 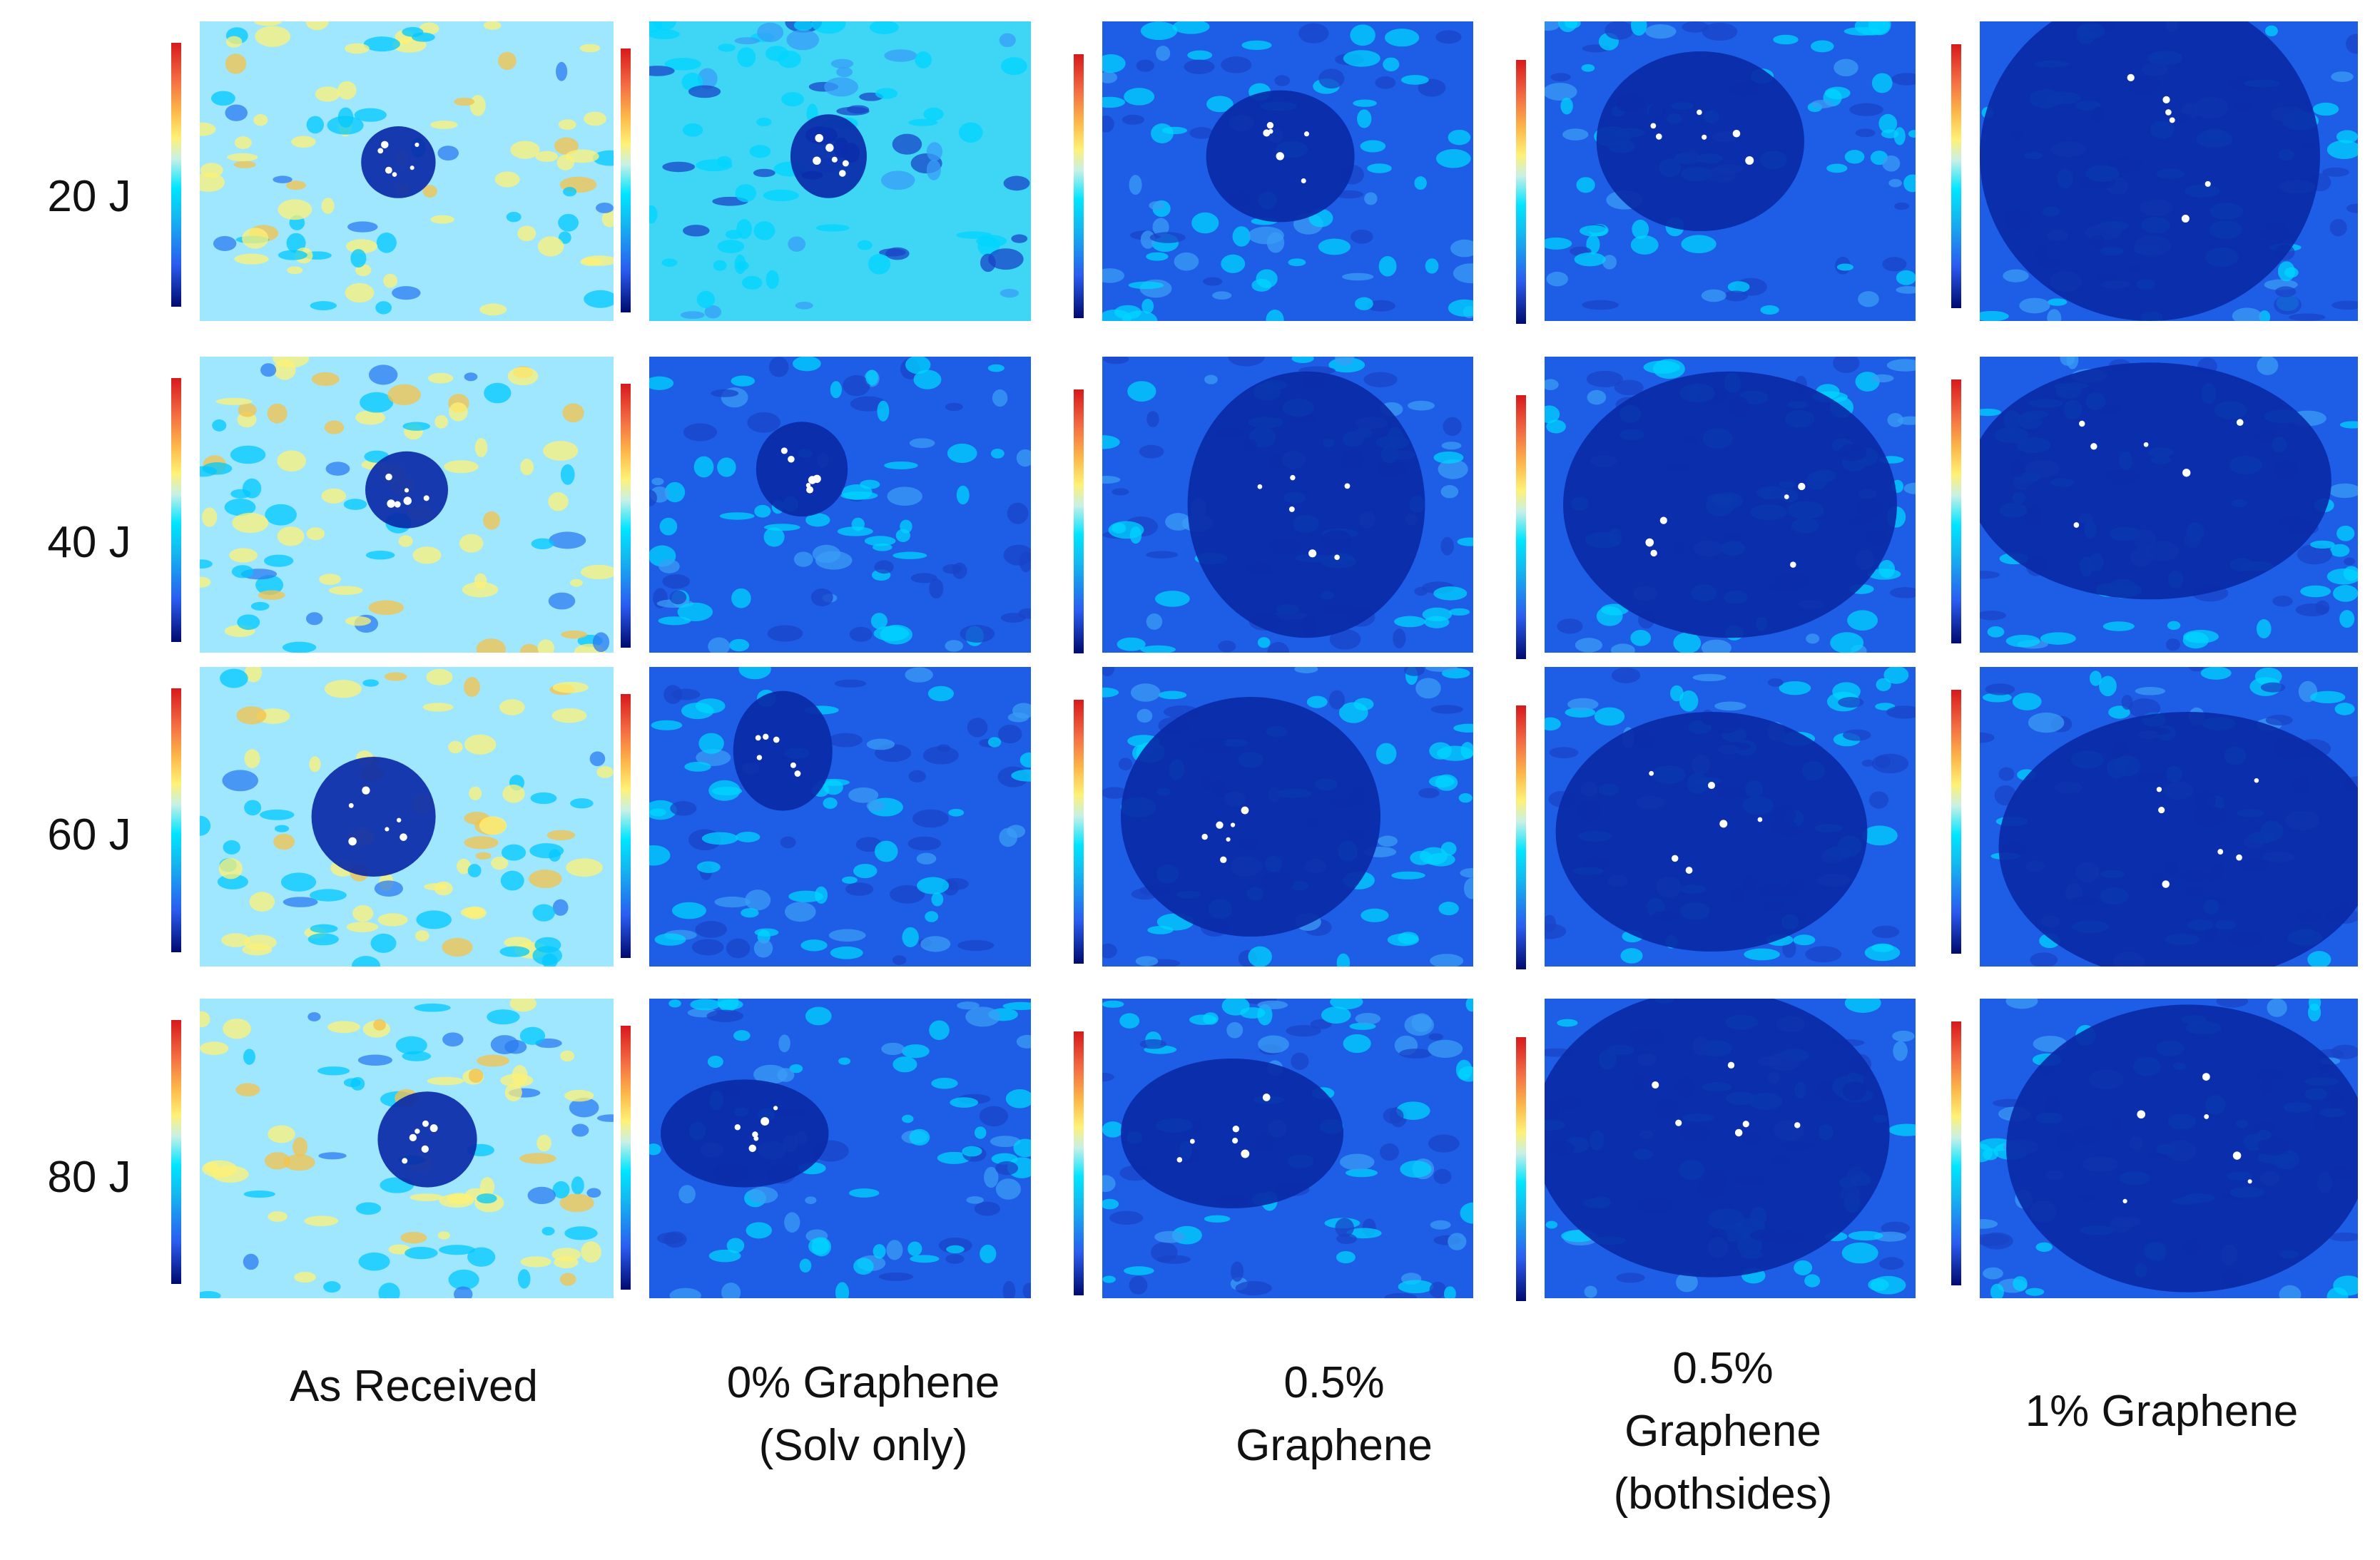 What do you see at coordinates (89, 196) in the screenshot?
I see `row-label-20j: 20 J` at bounding box center [89, 196].